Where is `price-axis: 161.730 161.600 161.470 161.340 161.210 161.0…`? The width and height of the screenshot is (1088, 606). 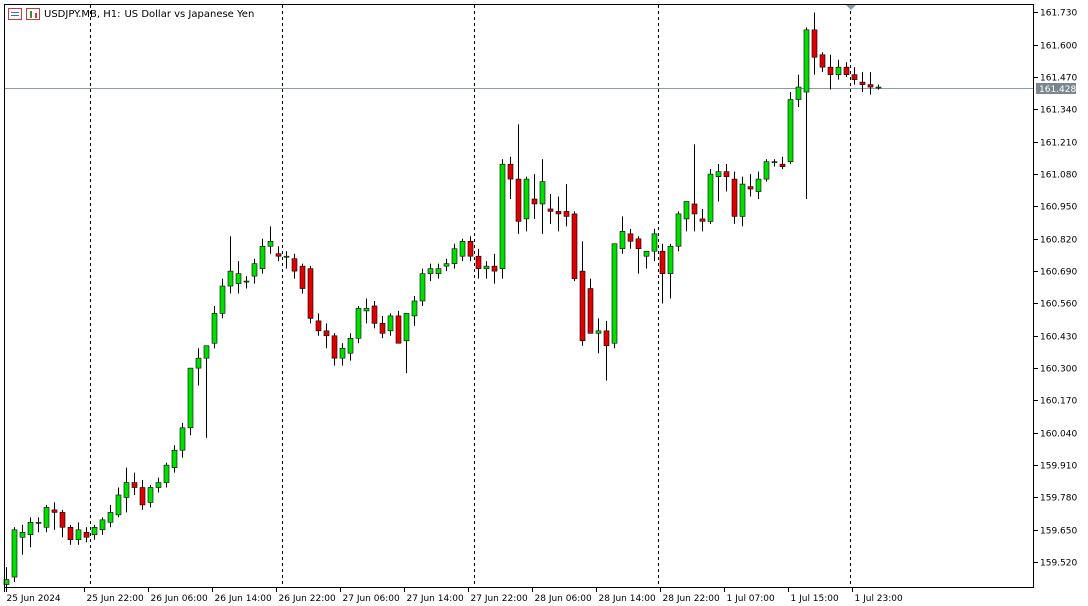
price-axis: 161.730 161.600 161.470 161.340 161.210 161.0… is located at coordinates (1055, 289).